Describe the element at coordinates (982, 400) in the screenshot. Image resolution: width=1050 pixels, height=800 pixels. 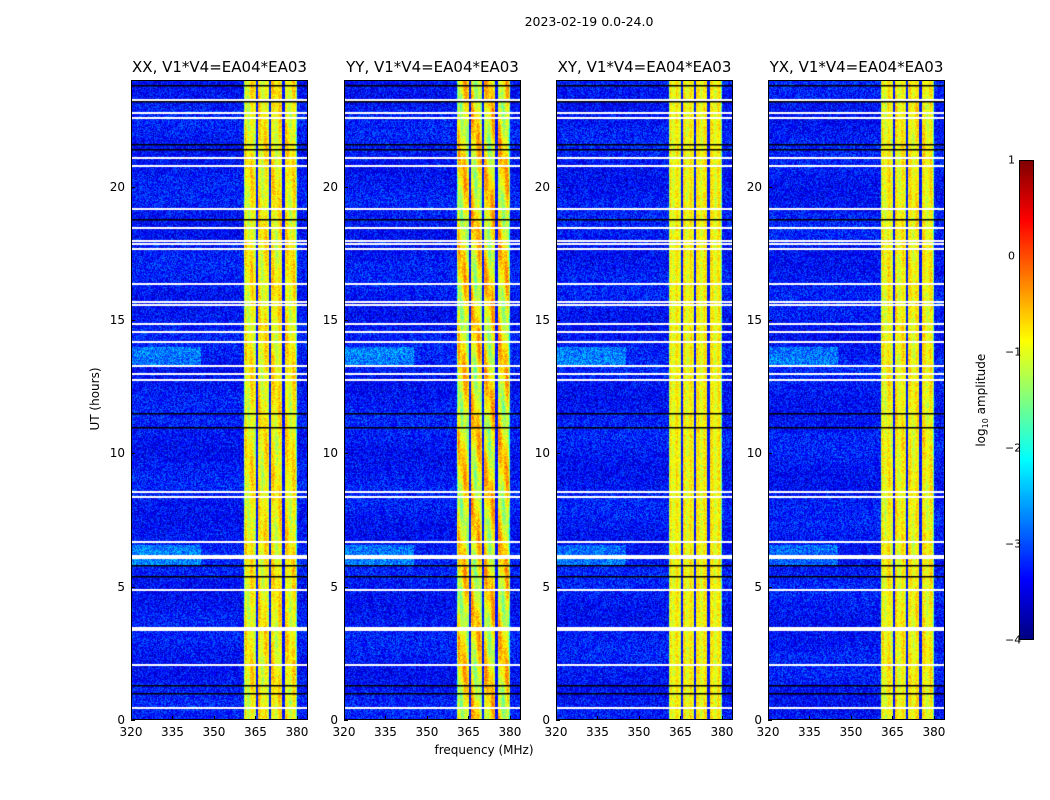
I see `colorbar-label: log10 amplitude` at that location.